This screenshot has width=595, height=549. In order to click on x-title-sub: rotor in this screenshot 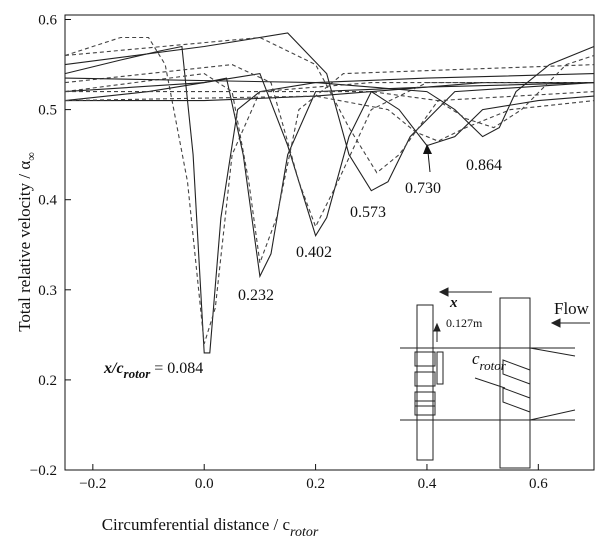, I will do `click(304, 532)`.